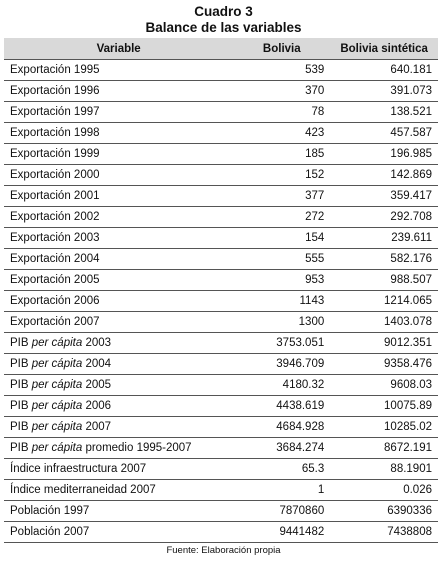 Image resolution: width=447 pixels, height=562 pixels. I want to click on synthetic-value-cell: 1214.065, so click(384, 301).